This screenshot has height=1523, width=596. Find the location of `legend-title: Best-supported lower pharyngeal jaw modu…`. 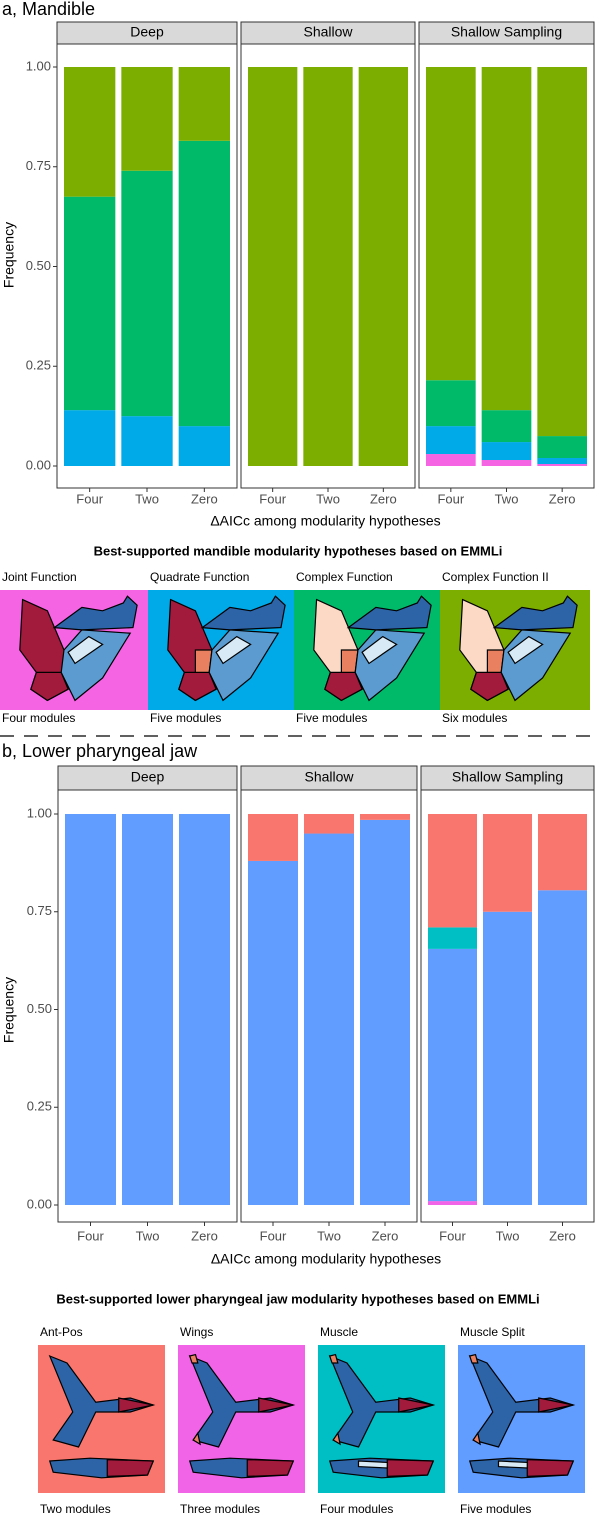

legend-title: Best-supported lower pharyngeal jaw modu… is located at coordinates (297, 1298).